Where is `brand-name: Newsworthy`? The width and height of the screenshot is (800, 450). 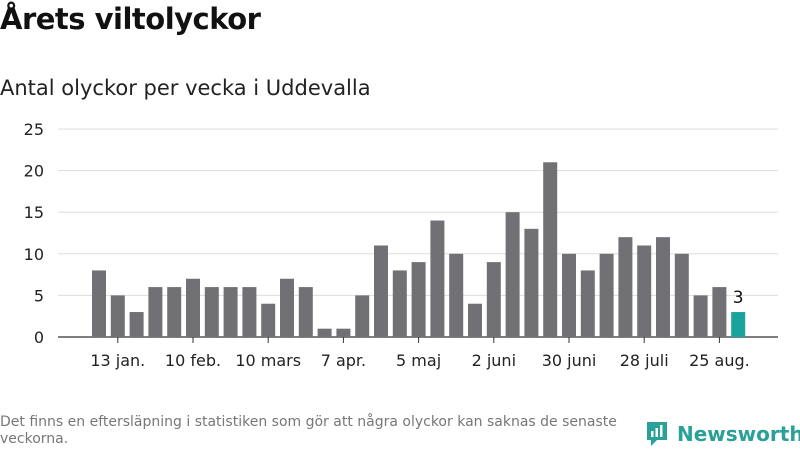 brand-name: Newsworthy is located at coordinates (738, 434).